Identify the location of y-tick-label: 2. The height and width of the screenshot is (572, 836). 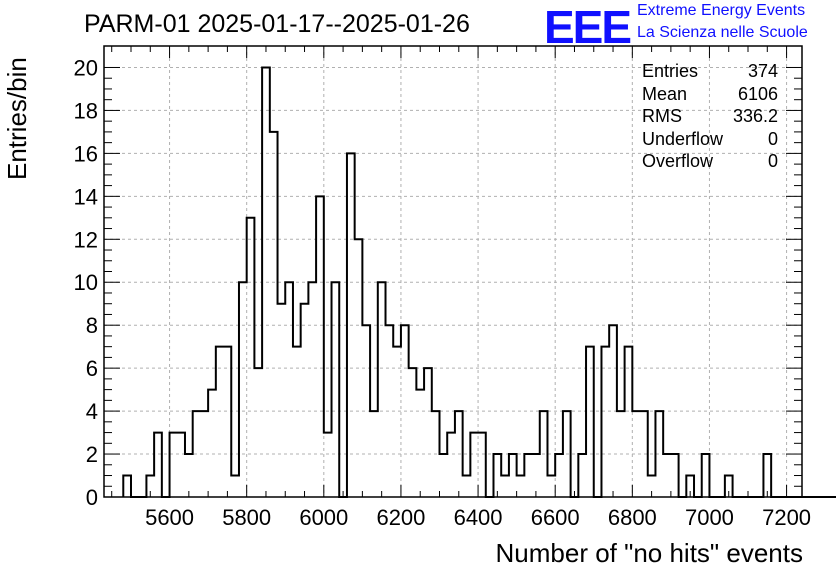
(92, 454).